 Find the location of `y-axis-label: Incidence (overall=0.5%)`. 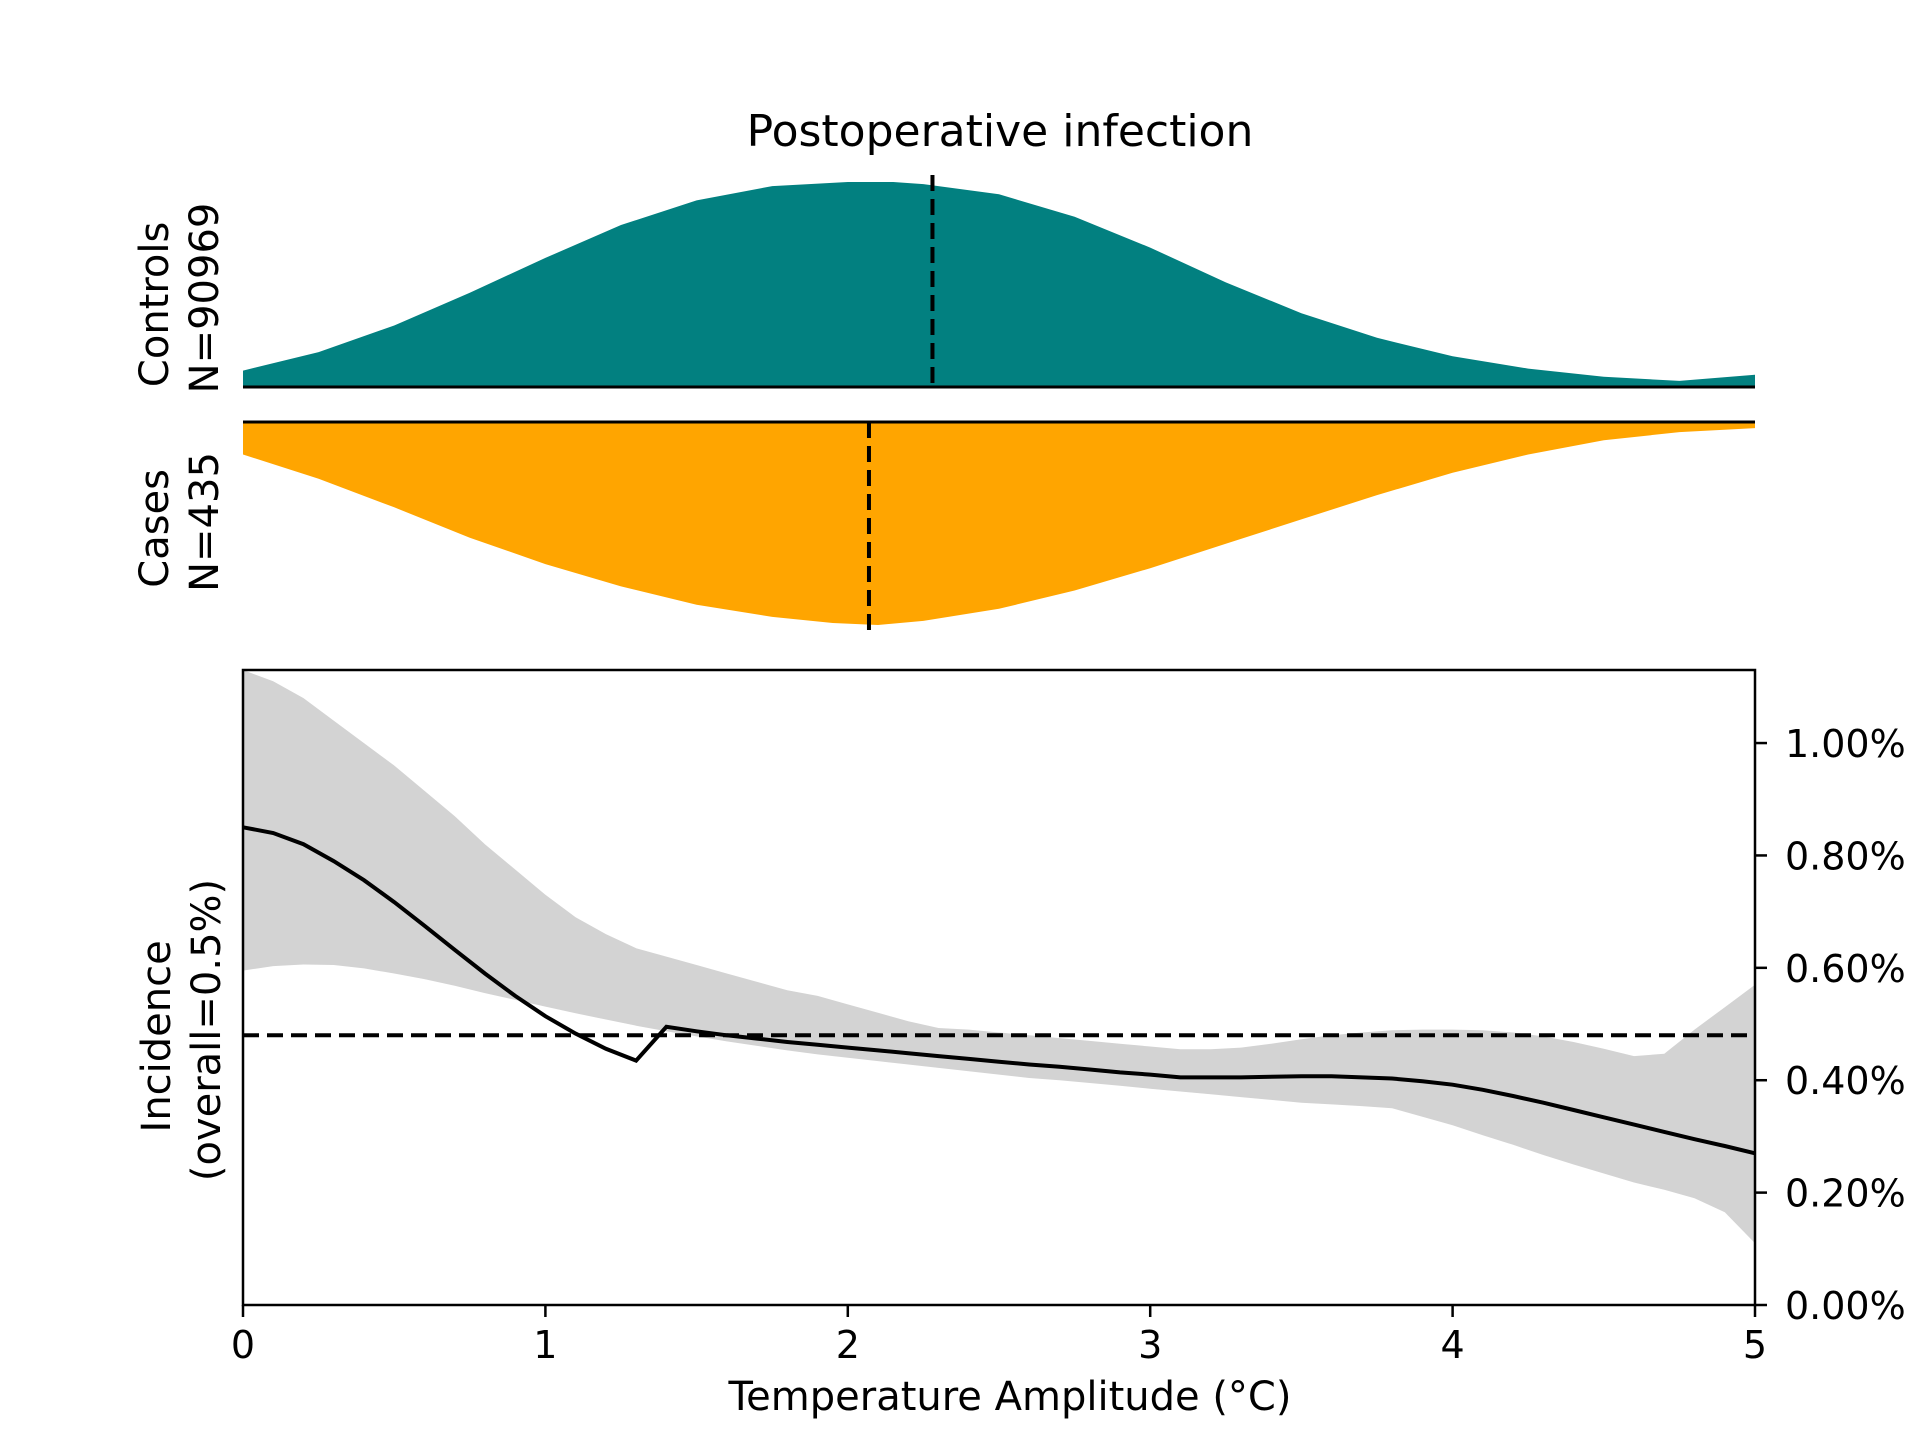

y-axis-label: Incidence (overall=0.5%) is located at coordinates (182, 1030).